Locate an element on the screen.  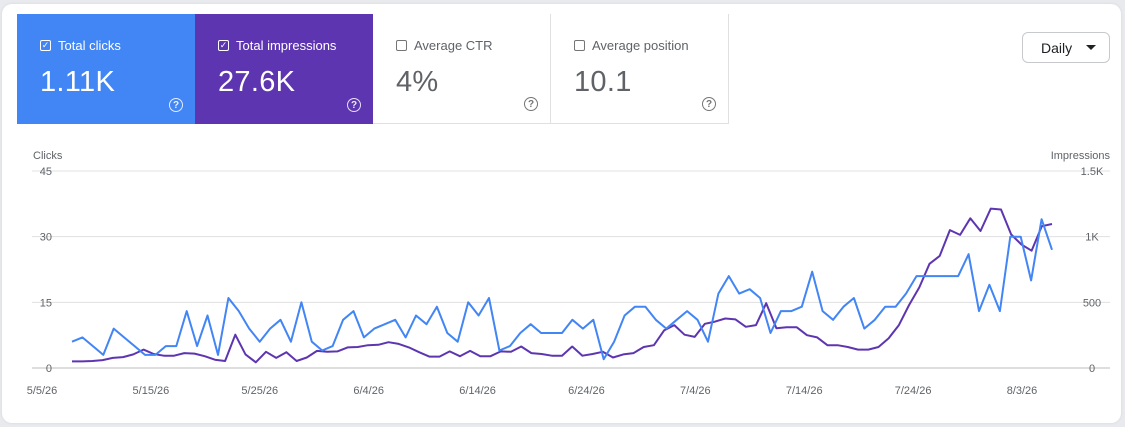
right-axis-tick-label: 500 is located at coordinates (1092, 303).